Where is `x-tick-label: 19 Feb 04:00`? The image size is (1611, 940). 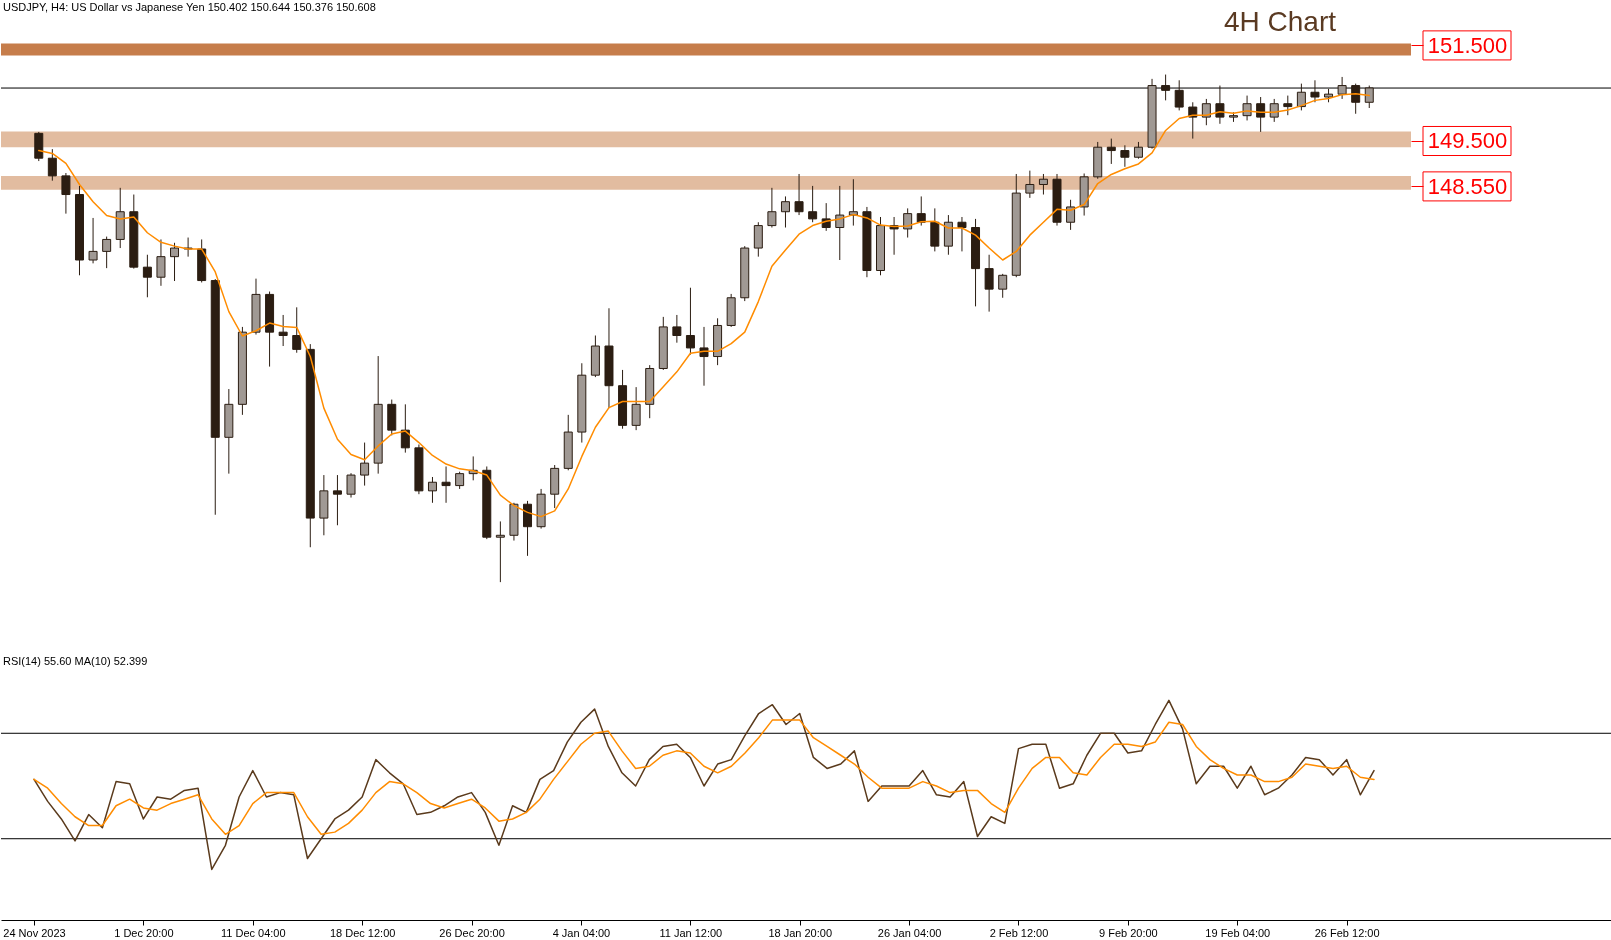
x-tick-label: 19 Feb 04:00 is located at coordinates (1238, 932).